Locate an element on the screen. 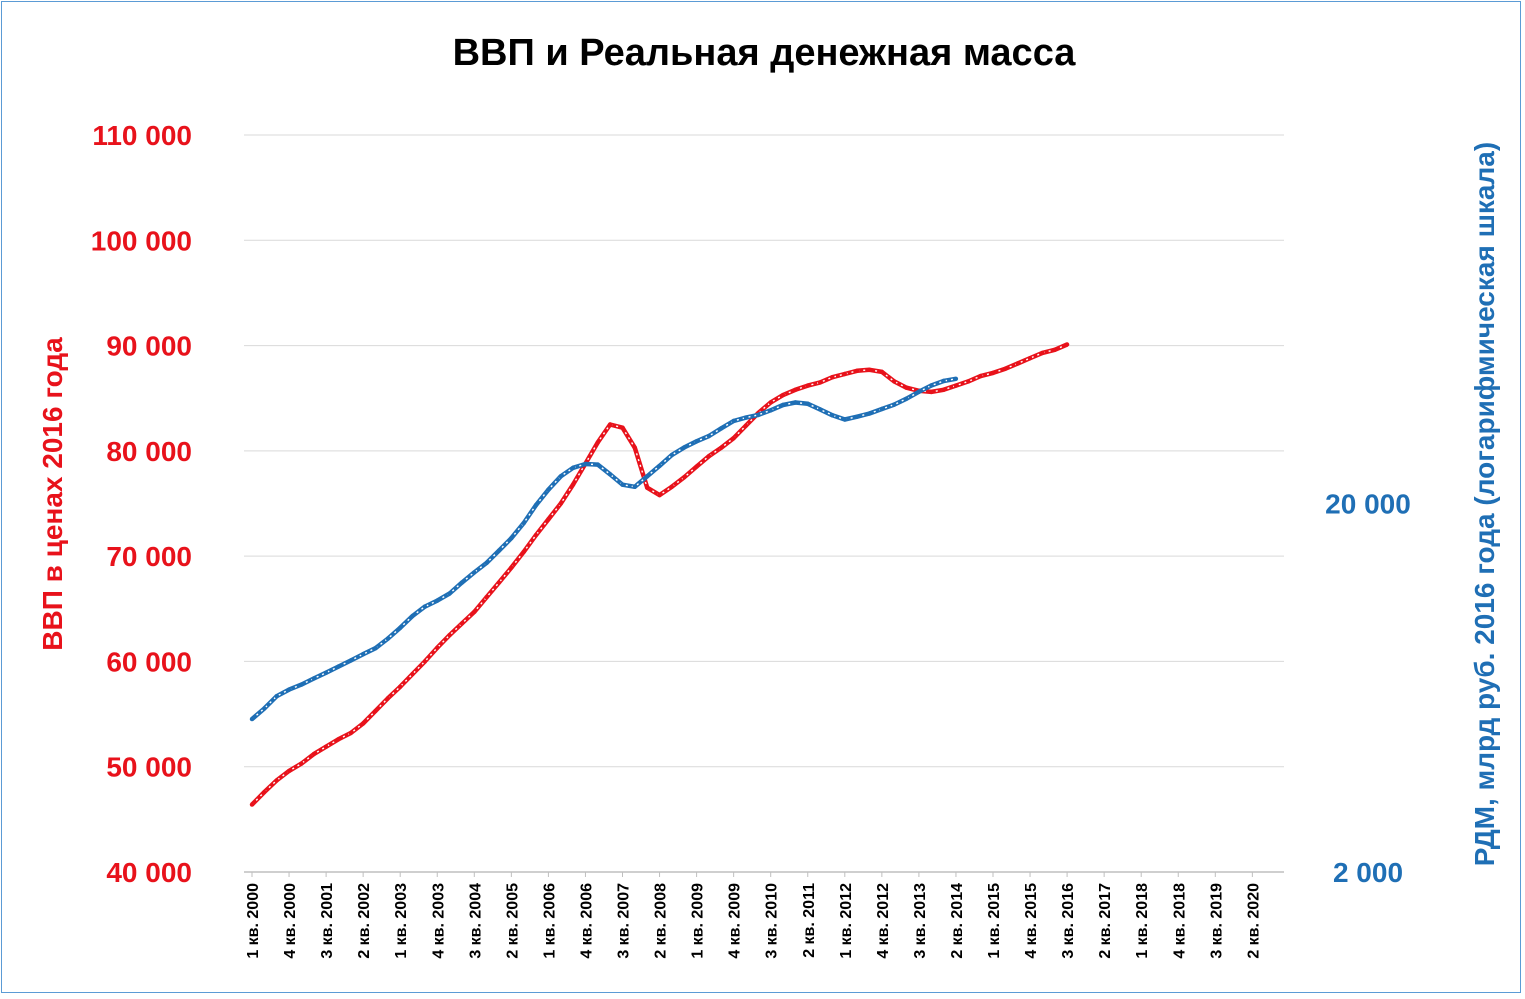  x-tick-label: 2 кв. 2011 is located at coordinates (809, 920).